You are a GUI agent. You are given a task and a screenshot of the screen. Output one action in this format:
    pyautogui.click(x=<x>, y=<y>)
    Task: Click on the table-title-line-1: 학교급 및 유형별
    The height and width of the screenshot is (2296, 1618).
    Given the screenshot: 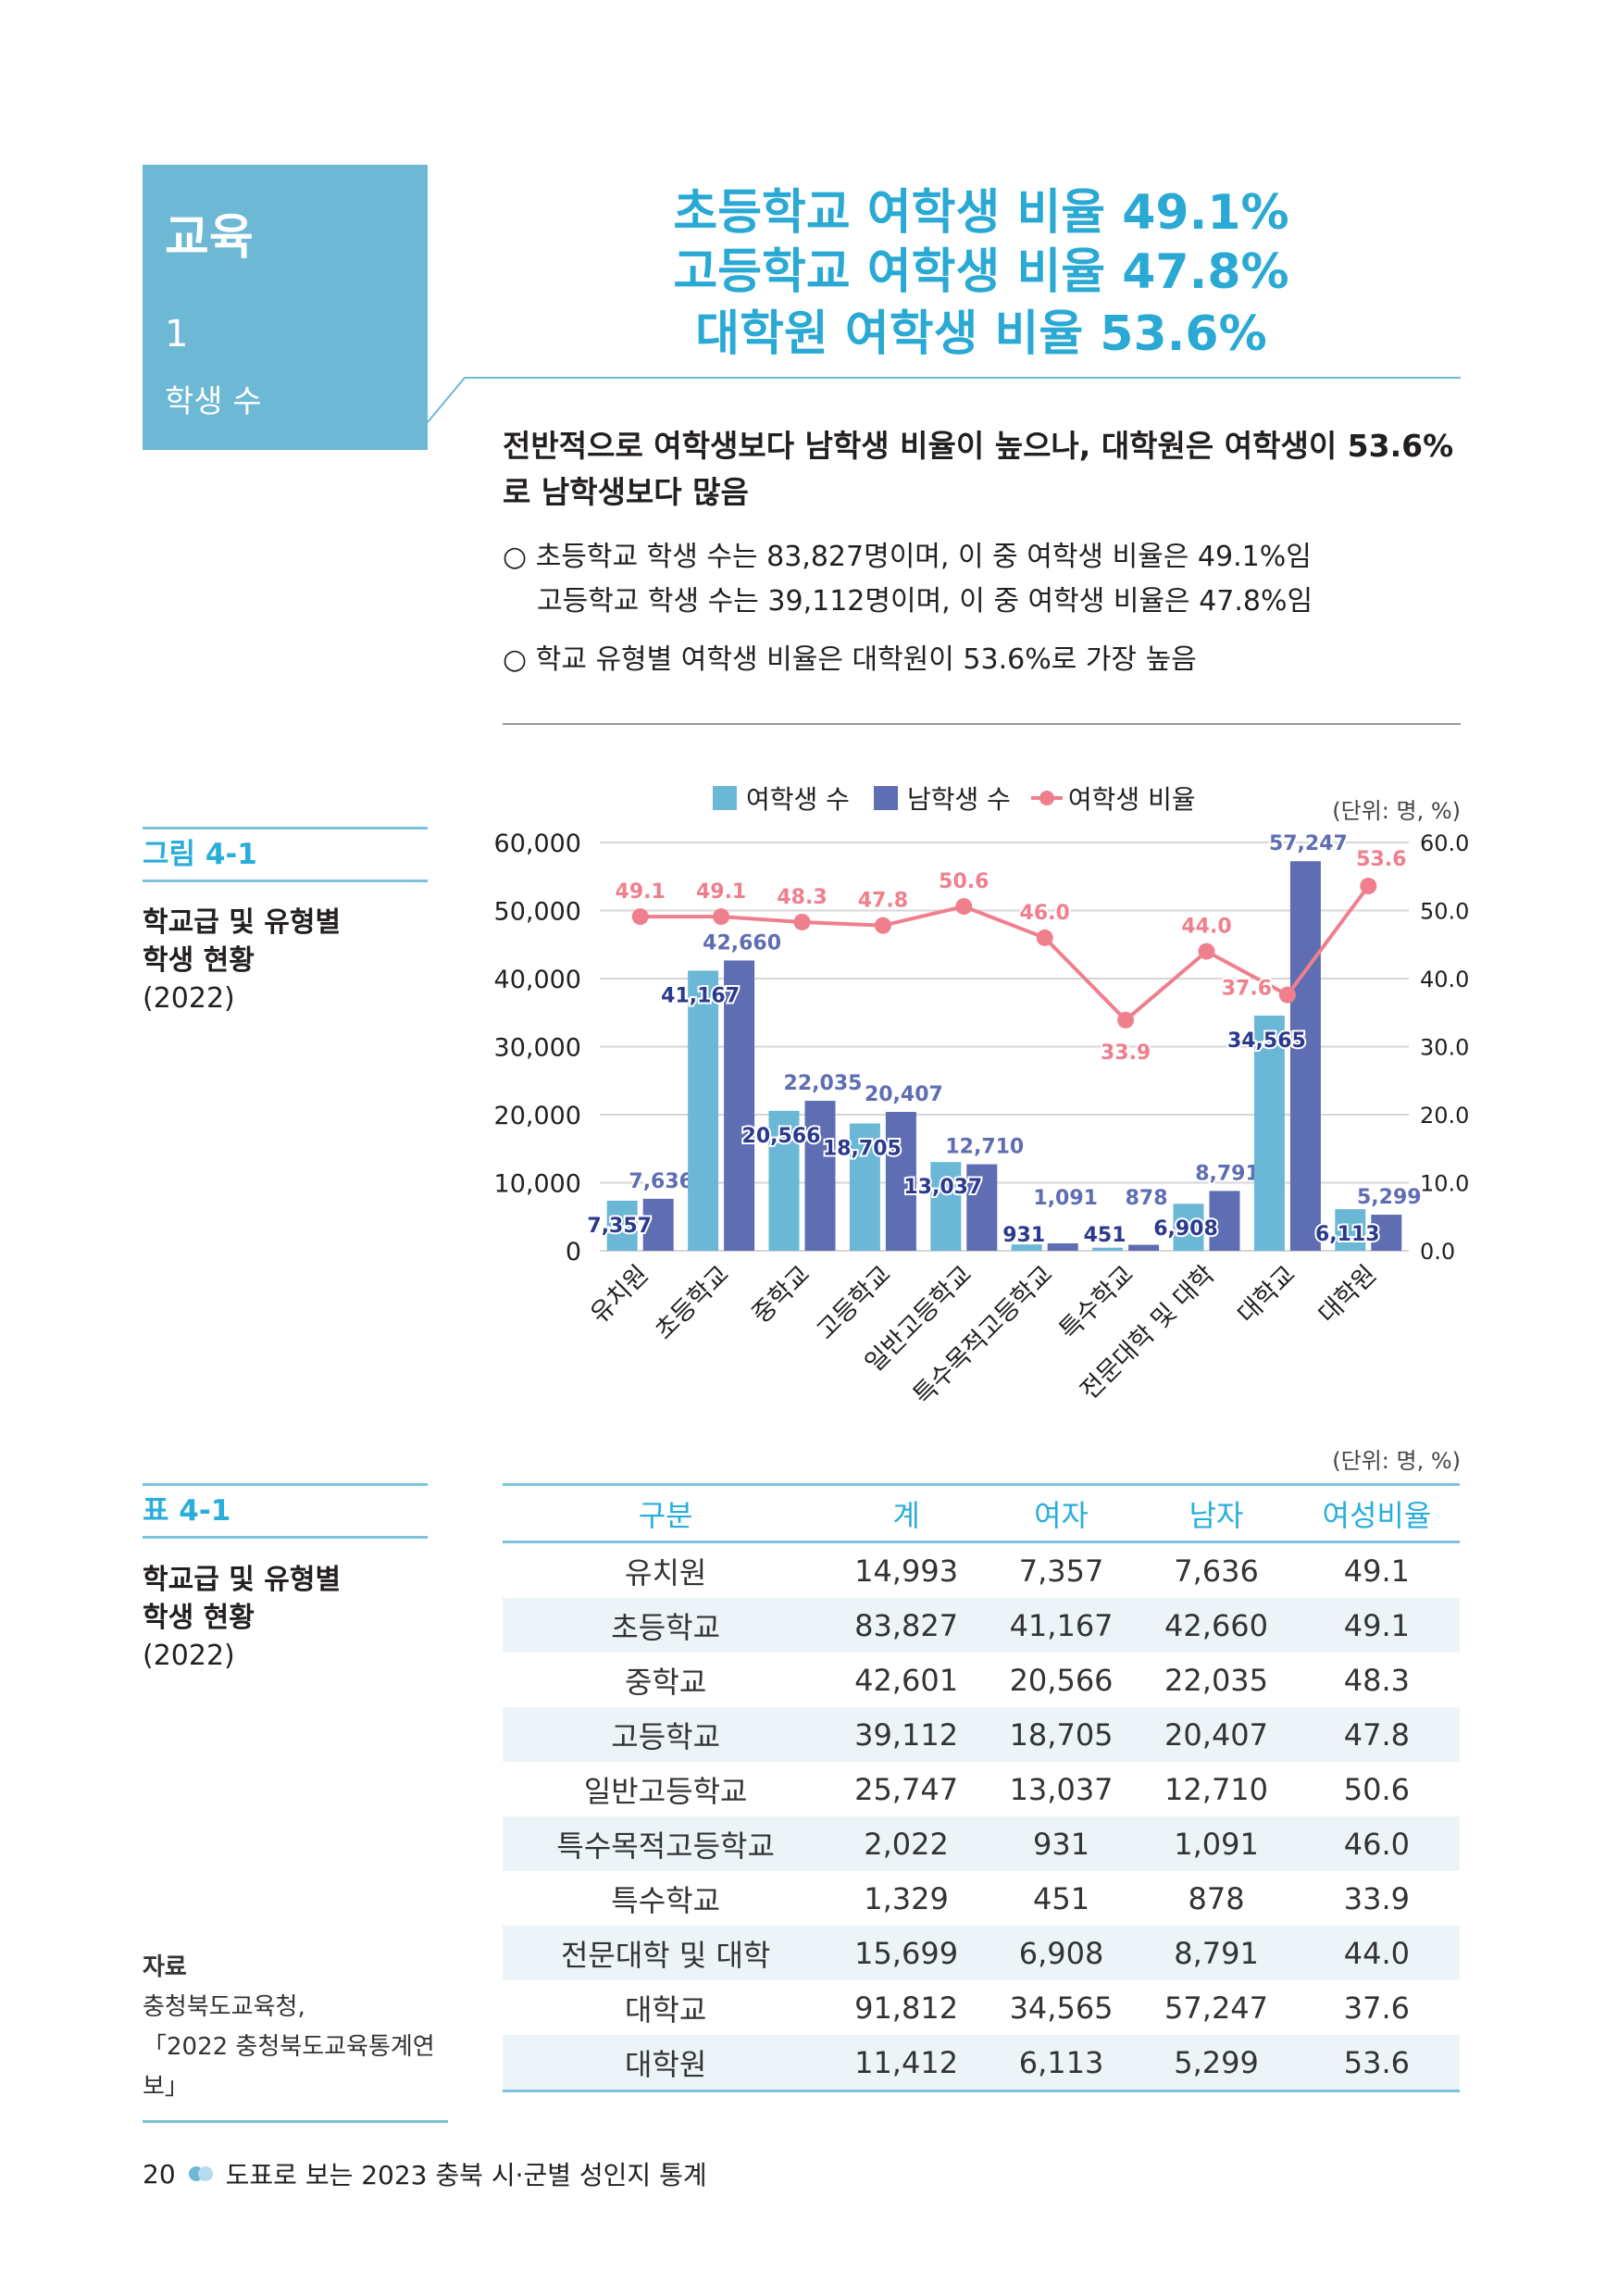 What is the action you would take?
    pyautogui.click(x=242, y=1580)
    